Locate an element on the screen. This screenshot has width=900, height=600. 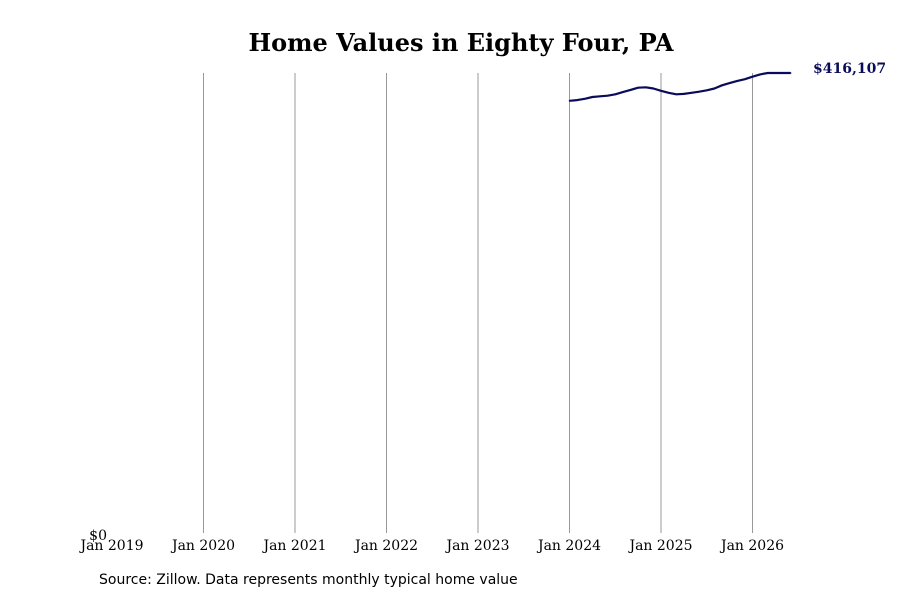
y-axis-ticks: $0 is located at coordinates (98, 536).